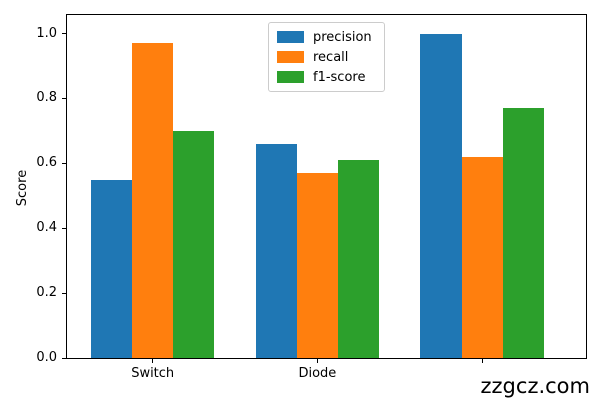  Describe the element at coordinates (290, 77) in the screenshot. I see `legend-swatch-f1-score` at that location.